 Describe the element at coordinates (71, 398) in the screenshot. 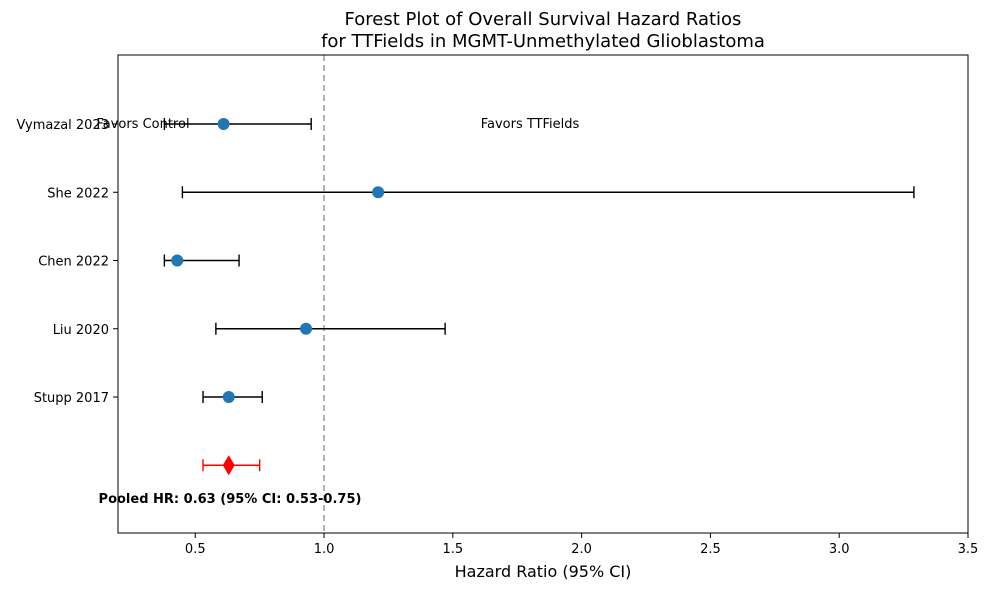

I see `y-tick-label-study: Stupp 2017` at that location.